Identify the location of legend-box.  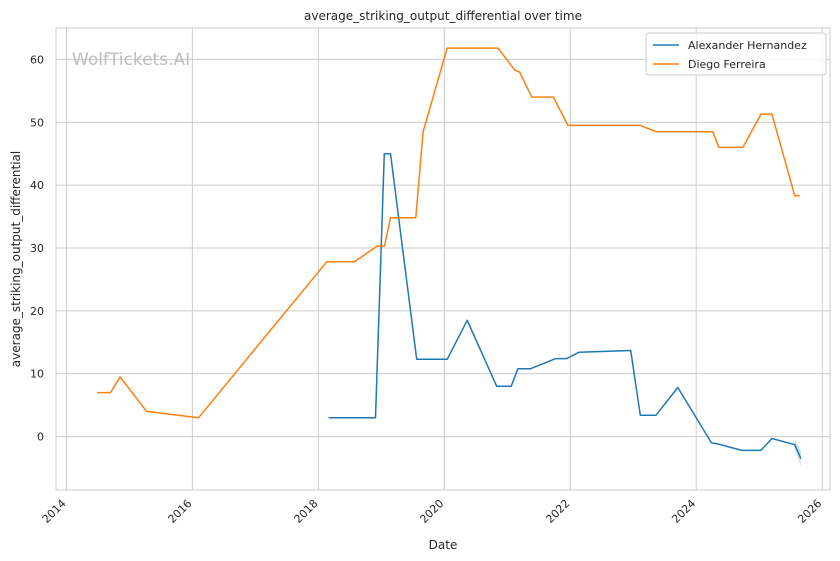
(736, 54).